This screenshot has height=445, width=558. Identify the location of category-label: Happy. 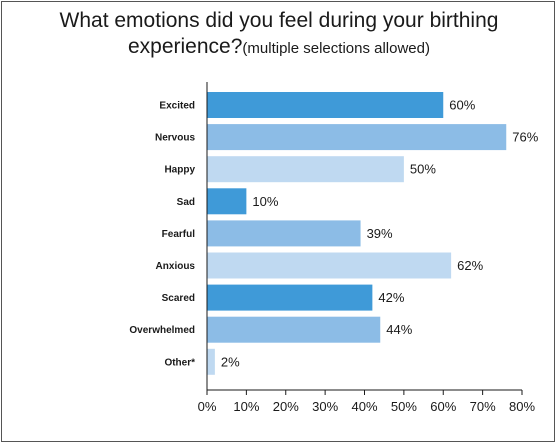
(179, 170).